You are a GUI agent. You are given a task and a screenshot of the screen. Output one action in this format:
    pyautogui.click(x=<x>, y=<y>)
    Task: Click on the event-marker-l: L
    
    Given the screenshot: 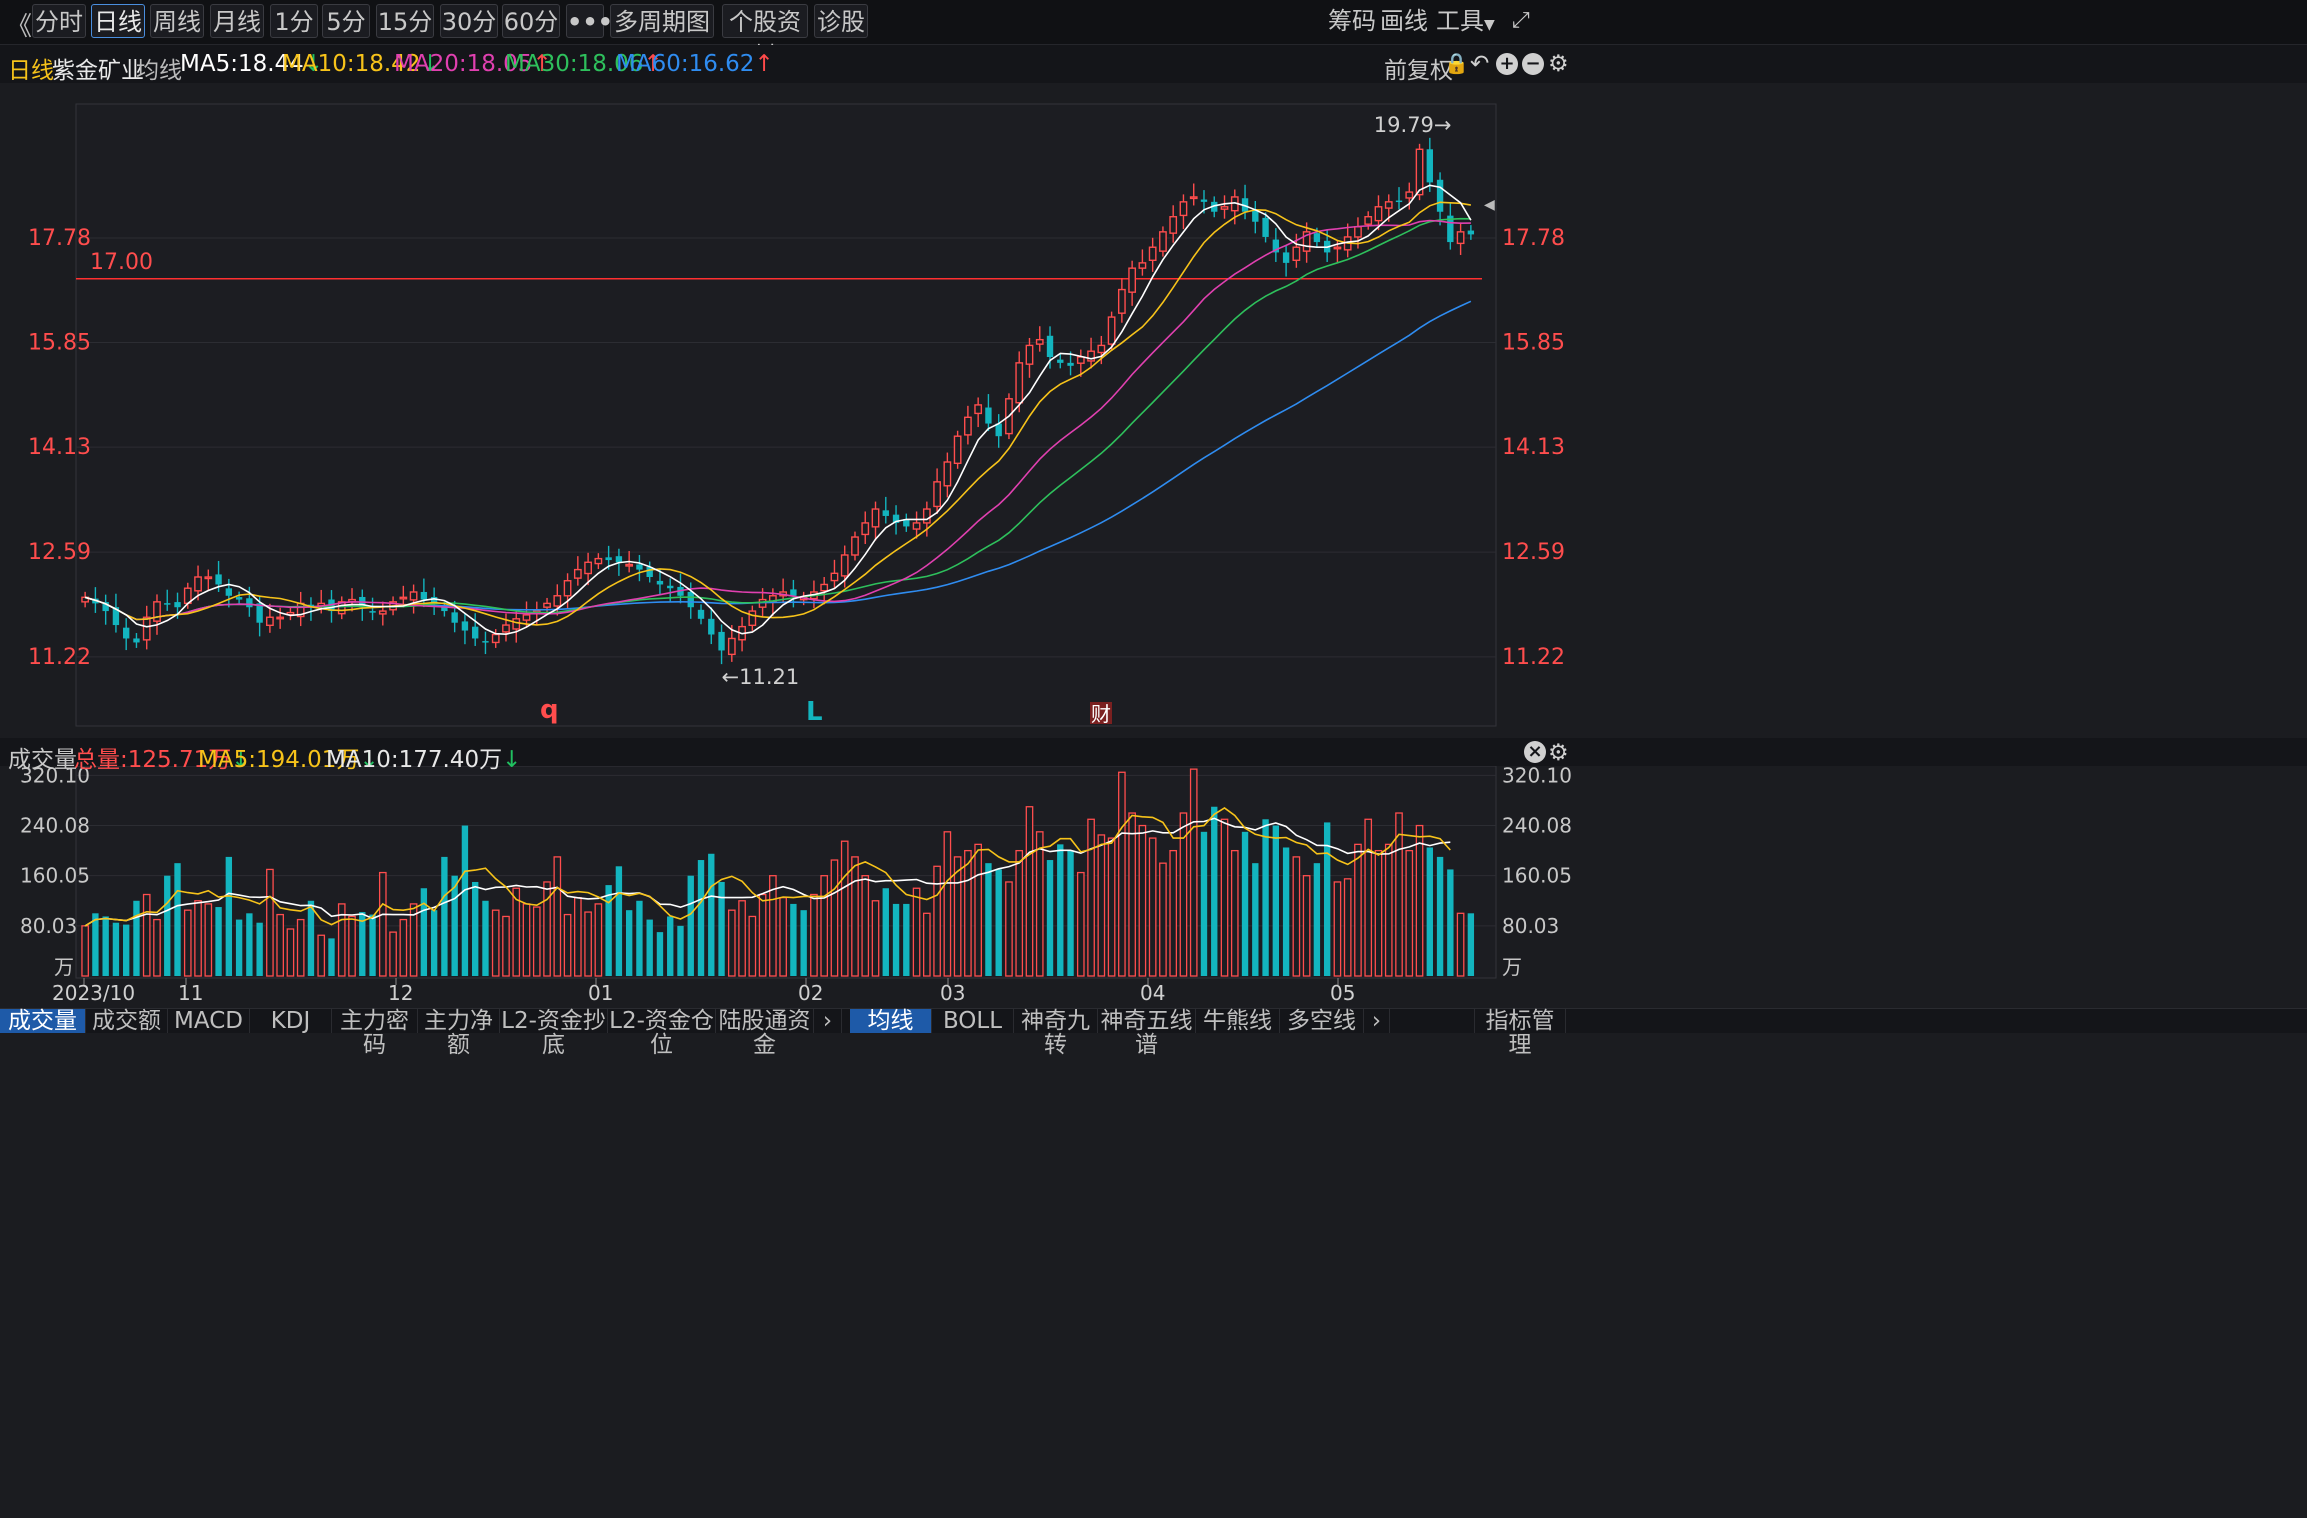 What is the action you would take?
    pyautogui.click(x=814, y=712)
    